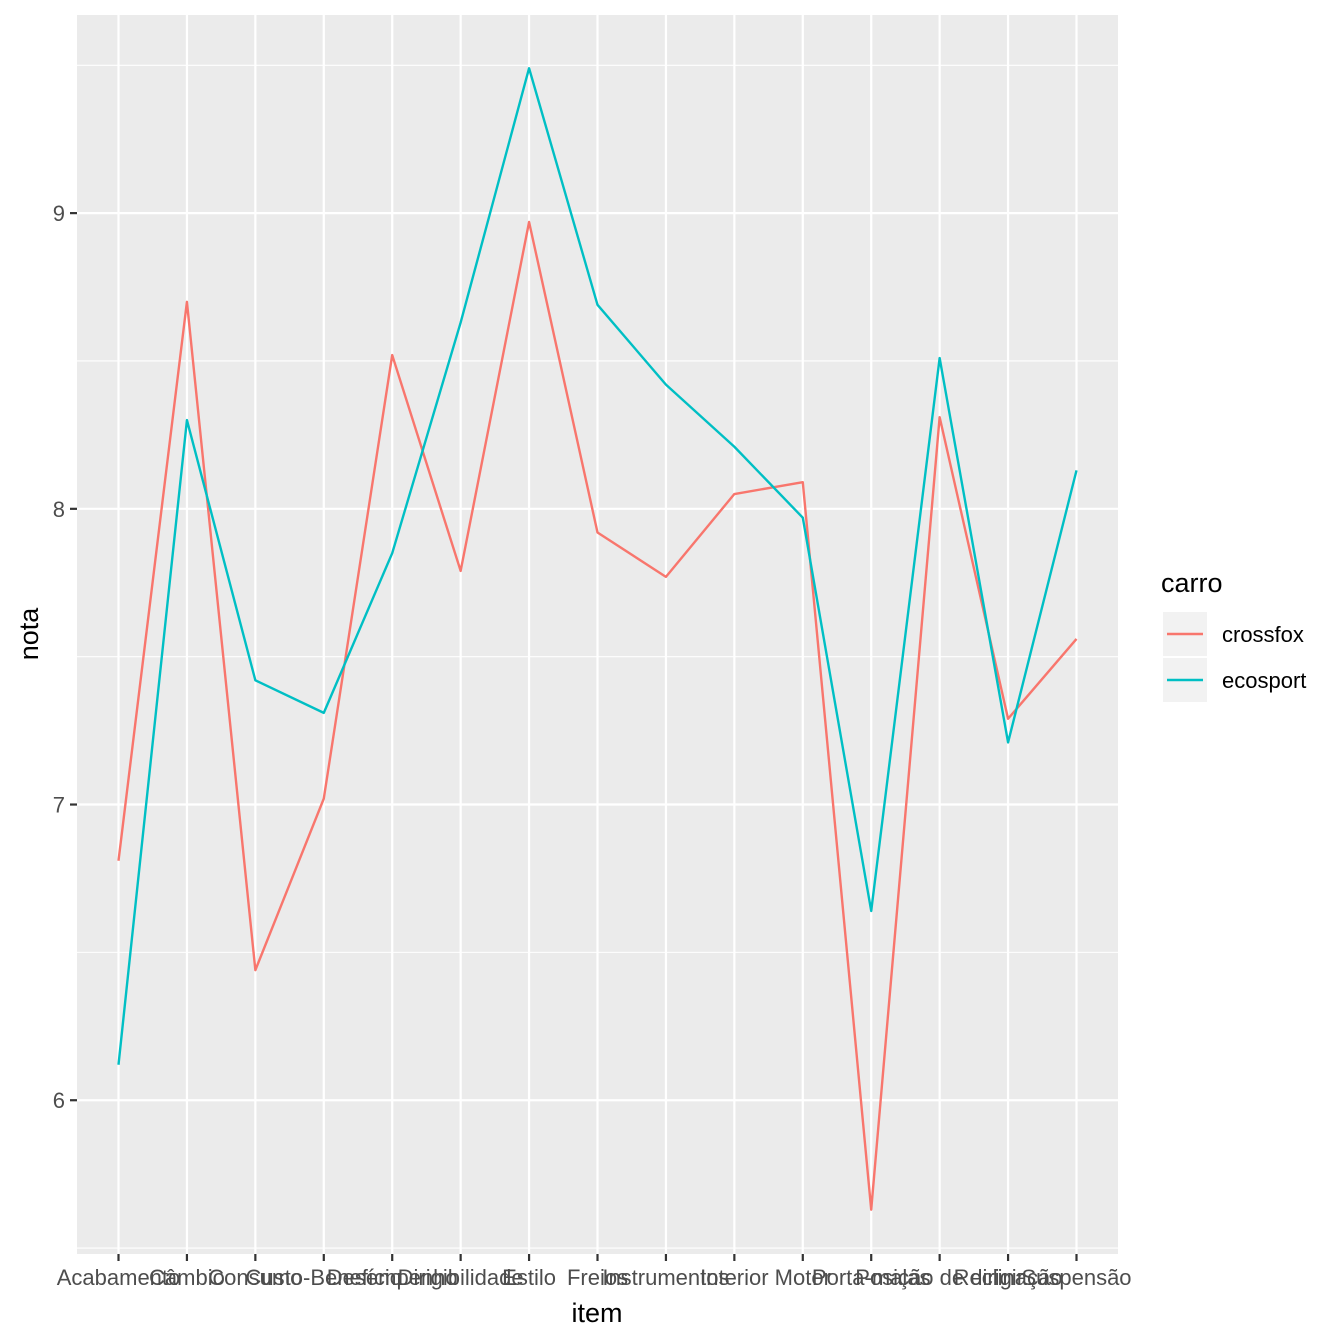  What do you see at coordinates (59, 213) in the screenshot?
I see `y-tick-label: 9` at bounding box center [59, 213].